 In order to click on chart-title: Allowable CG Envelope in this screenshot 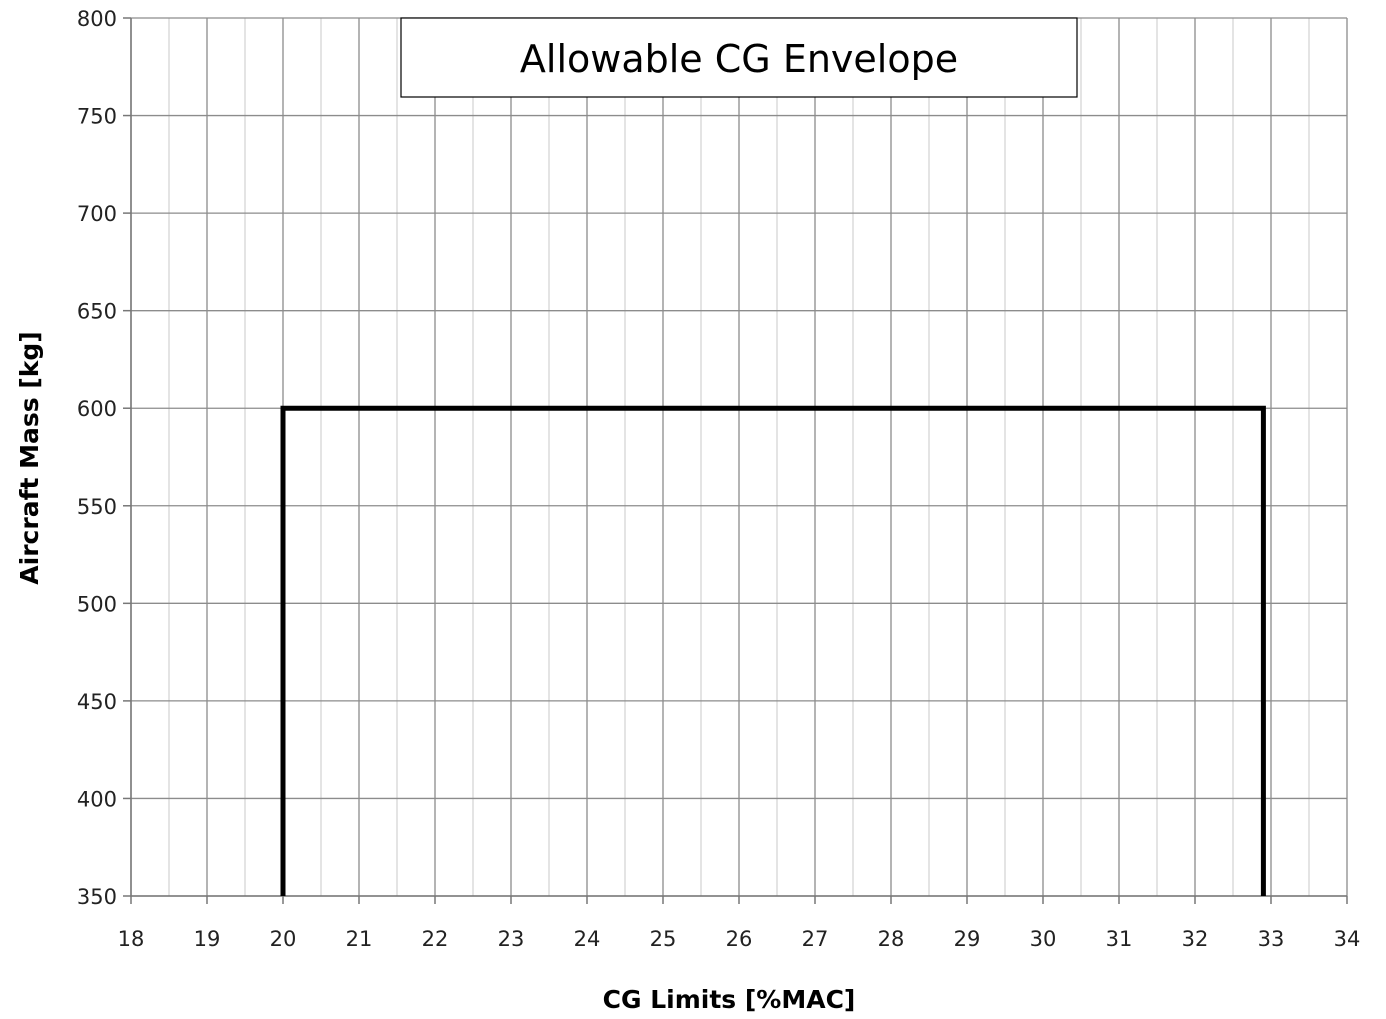, I will do `click(739, 59)`.